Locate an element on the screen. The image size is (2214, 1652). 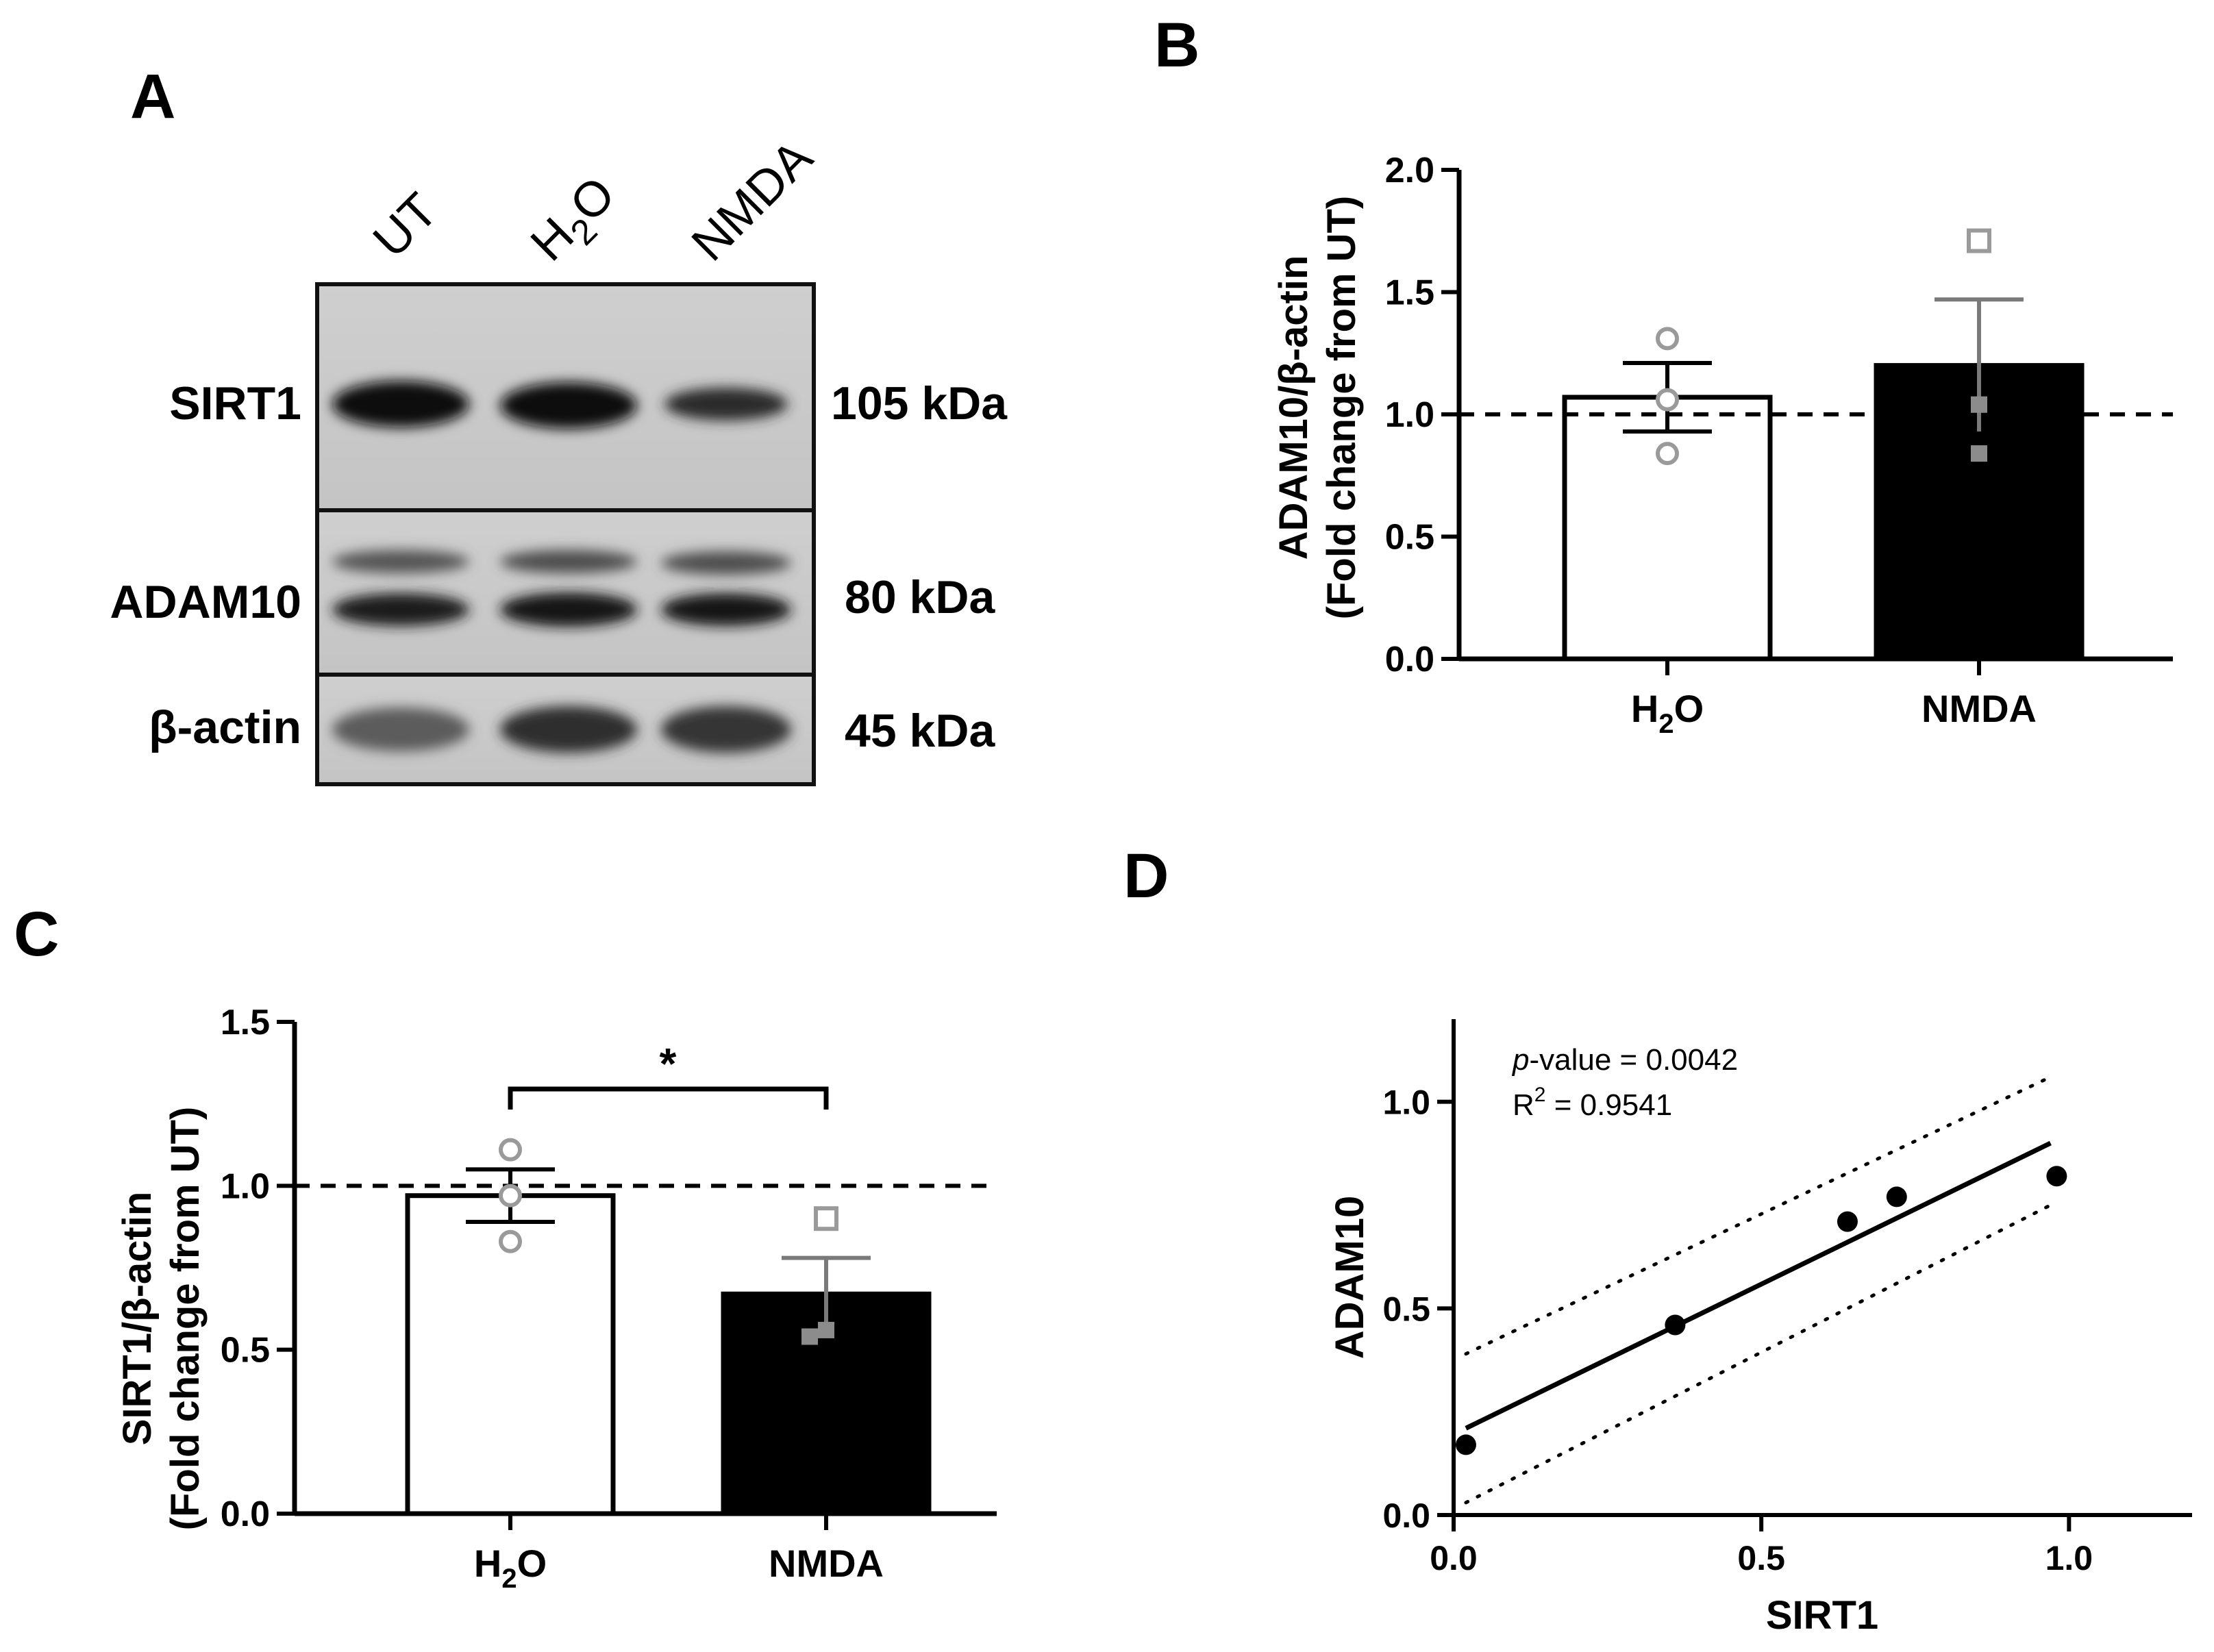
chart-b-x-labels: H2O NMDA is located at coordinates (1834, 713).